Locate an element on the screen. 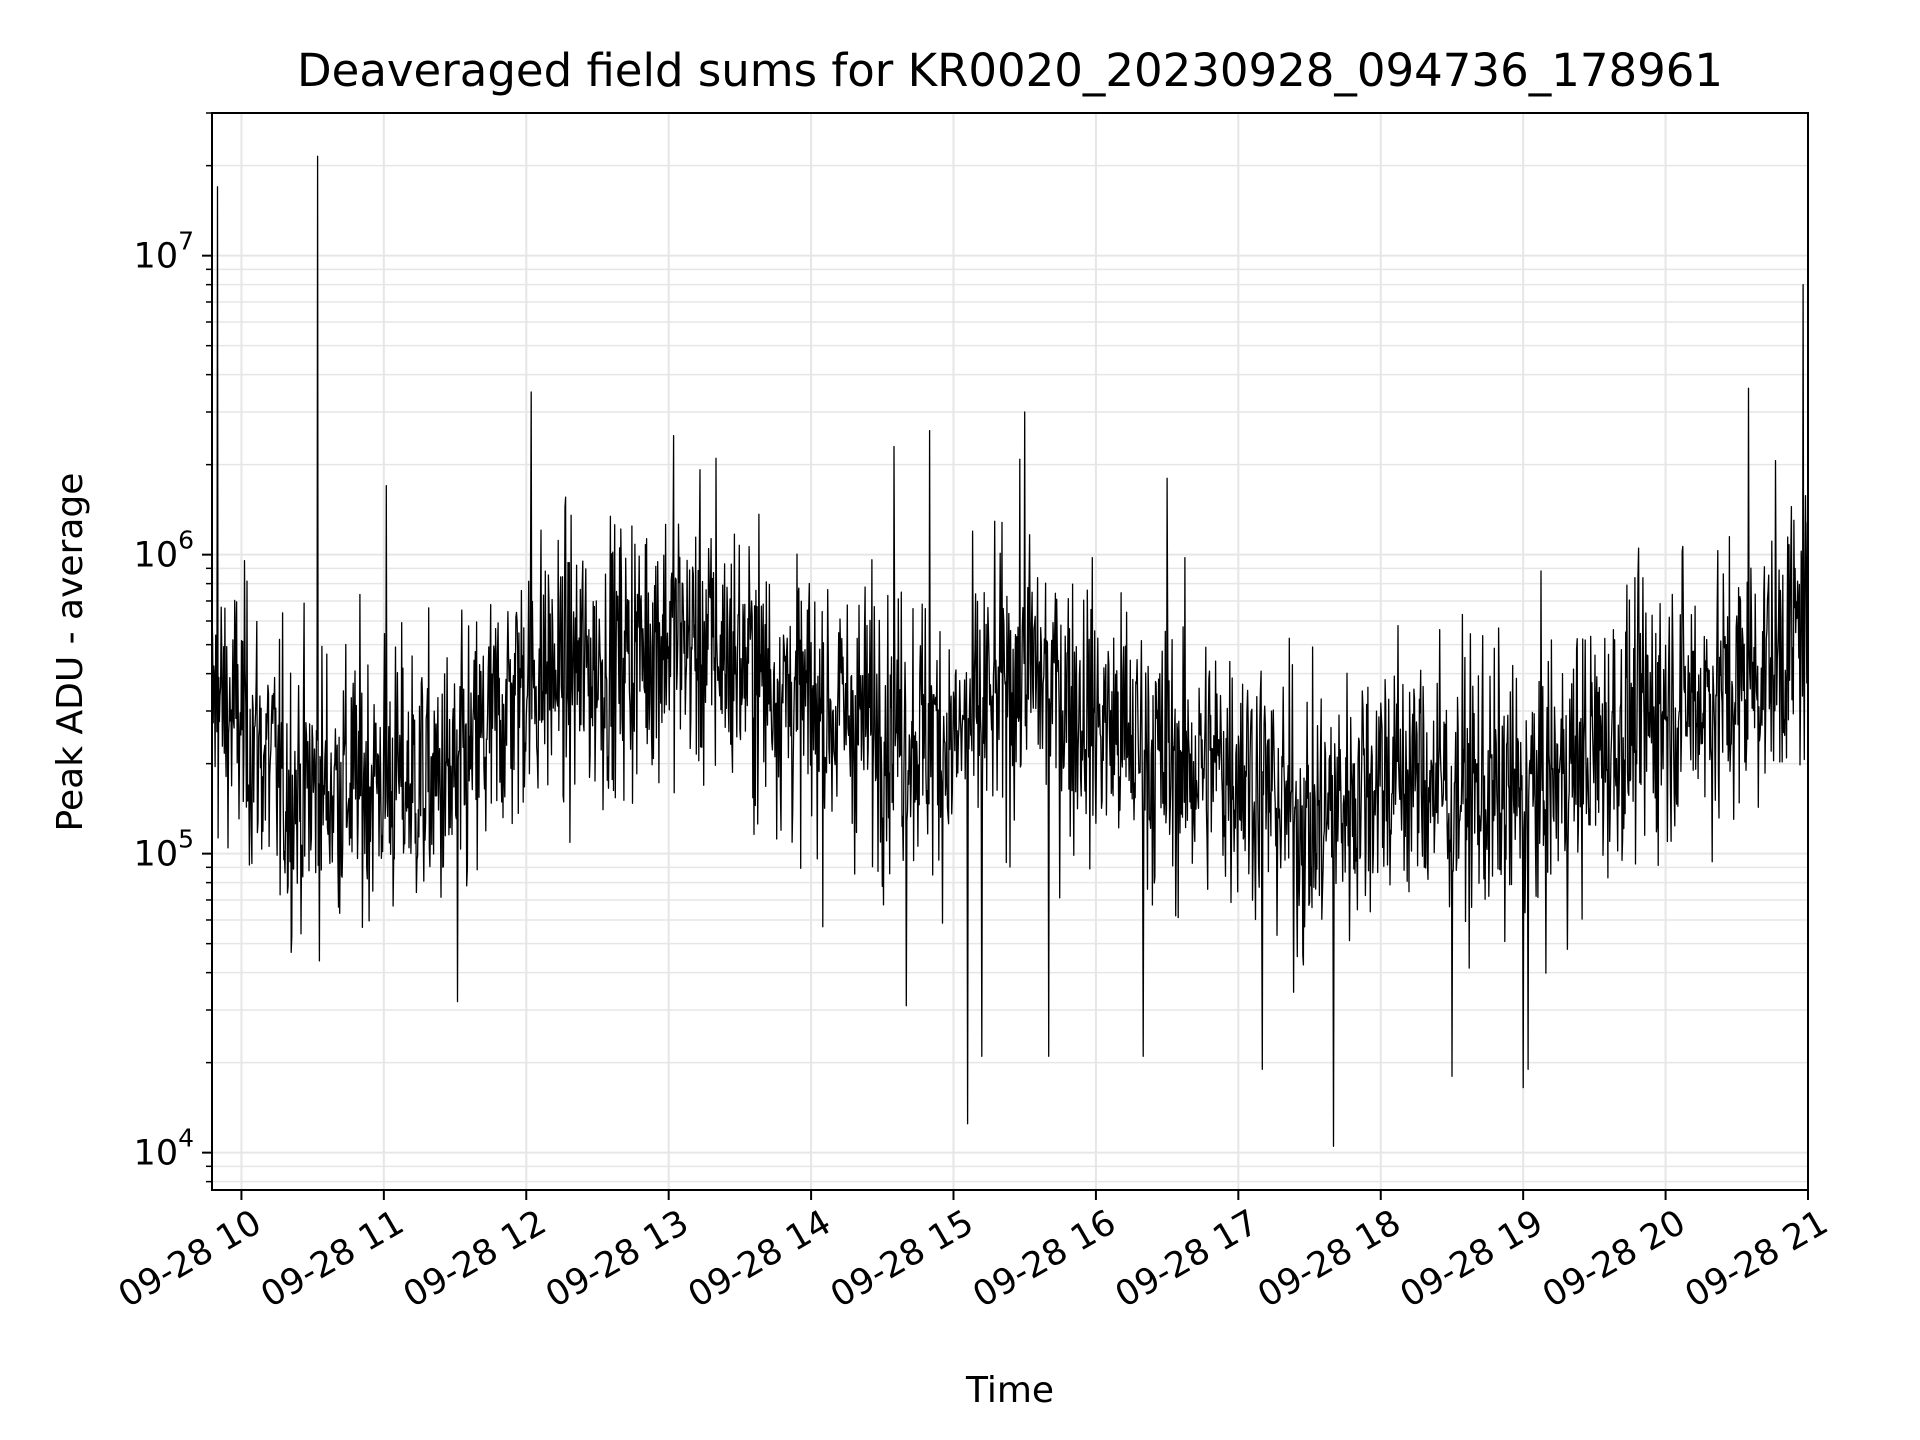  y-tick-label: 10⁵ is located at coordinates (164, 850).